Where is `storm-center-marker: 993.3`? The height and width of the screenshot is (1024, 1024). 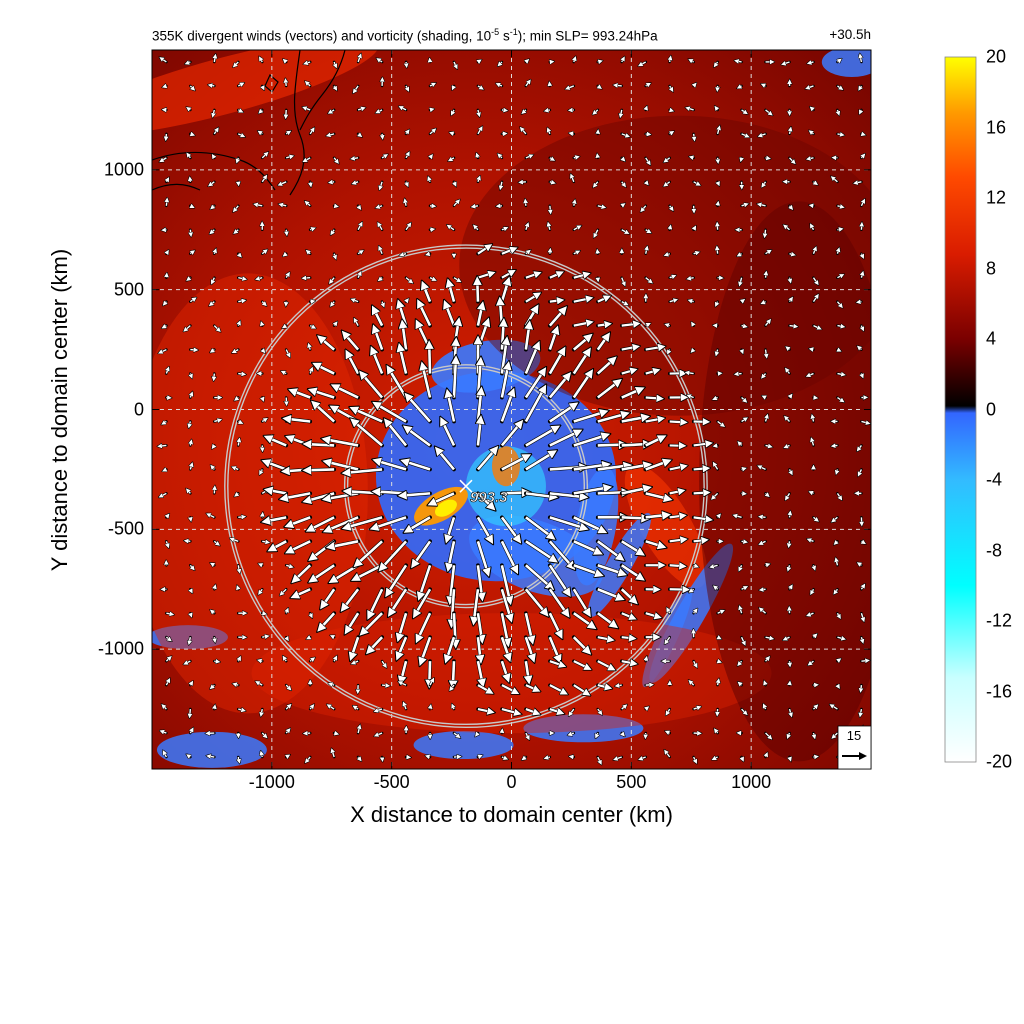 storm-center-marker: 993.3 is located at coordinates (483, 492).